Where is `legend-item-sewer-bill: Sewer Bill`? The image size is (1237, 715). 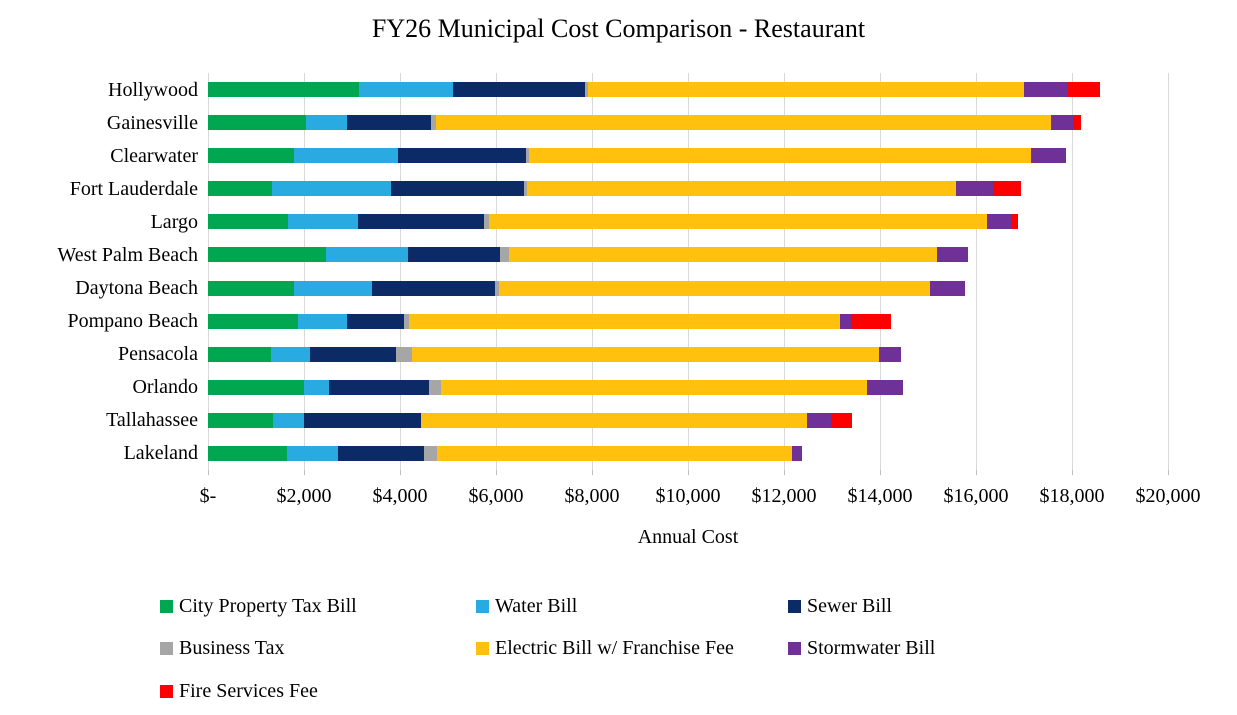 legend-item-sewer-bill: Sewer Bill is located at coordinates (840, 606).